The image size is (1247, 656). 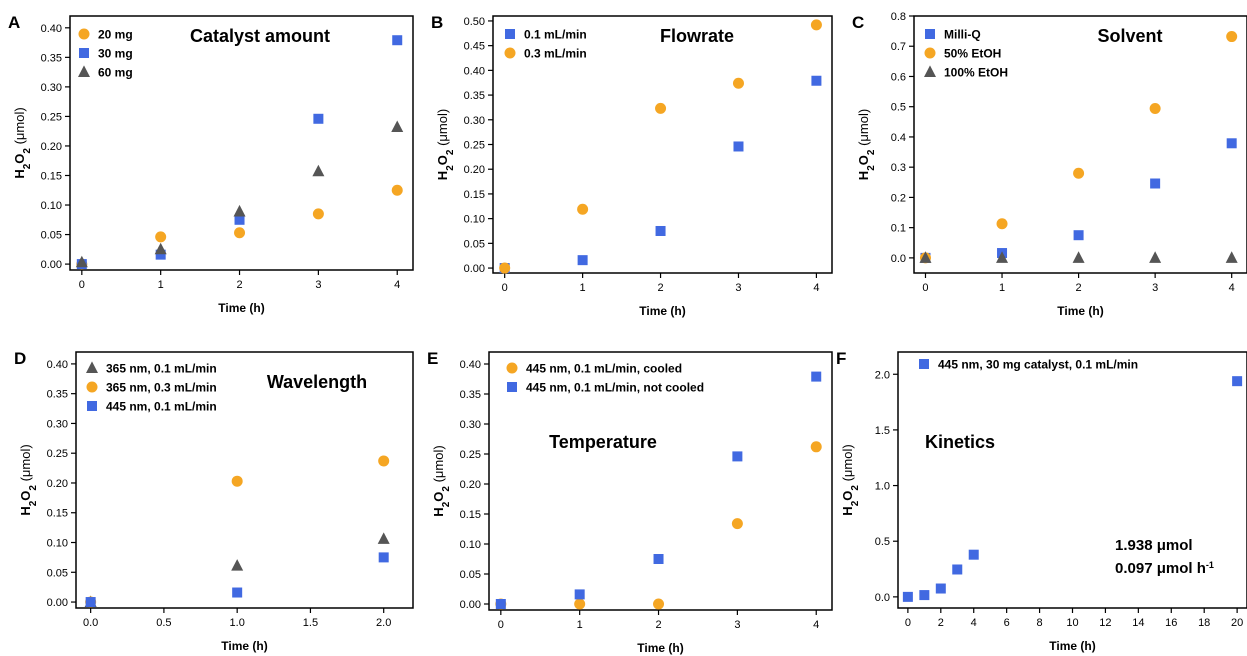 What do you see at coordinates (51, 117) in the screenshot?
I see `y-tick-label: 0.25` at bounding box center [51, 117].